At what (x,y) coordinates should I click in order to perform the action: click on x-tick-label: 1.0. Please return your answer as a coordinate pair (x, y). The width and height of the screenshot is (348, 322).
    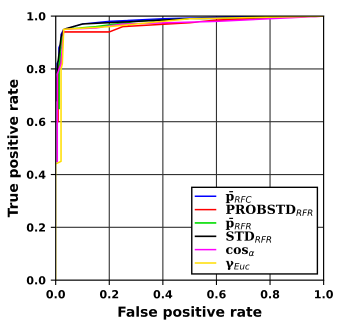
    Looking at the image, I should click on (324, 294).